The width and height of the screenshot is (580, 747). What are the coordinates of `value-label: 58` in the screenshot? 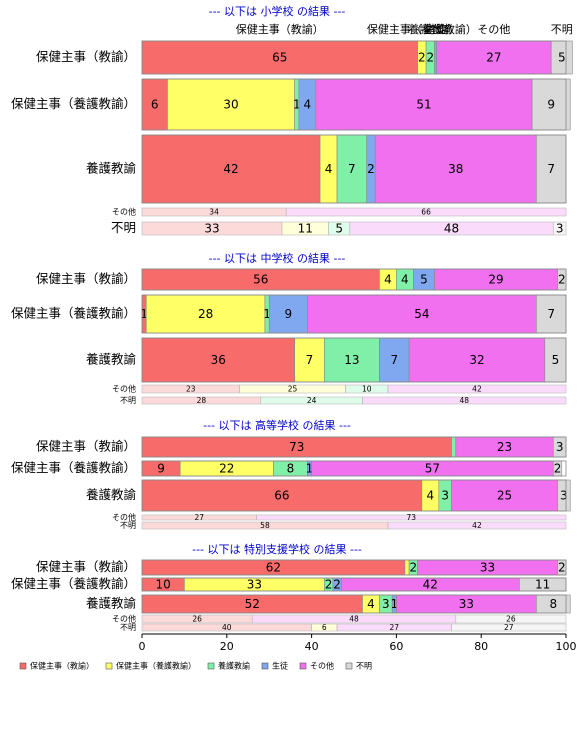 It's located at (265, 525).